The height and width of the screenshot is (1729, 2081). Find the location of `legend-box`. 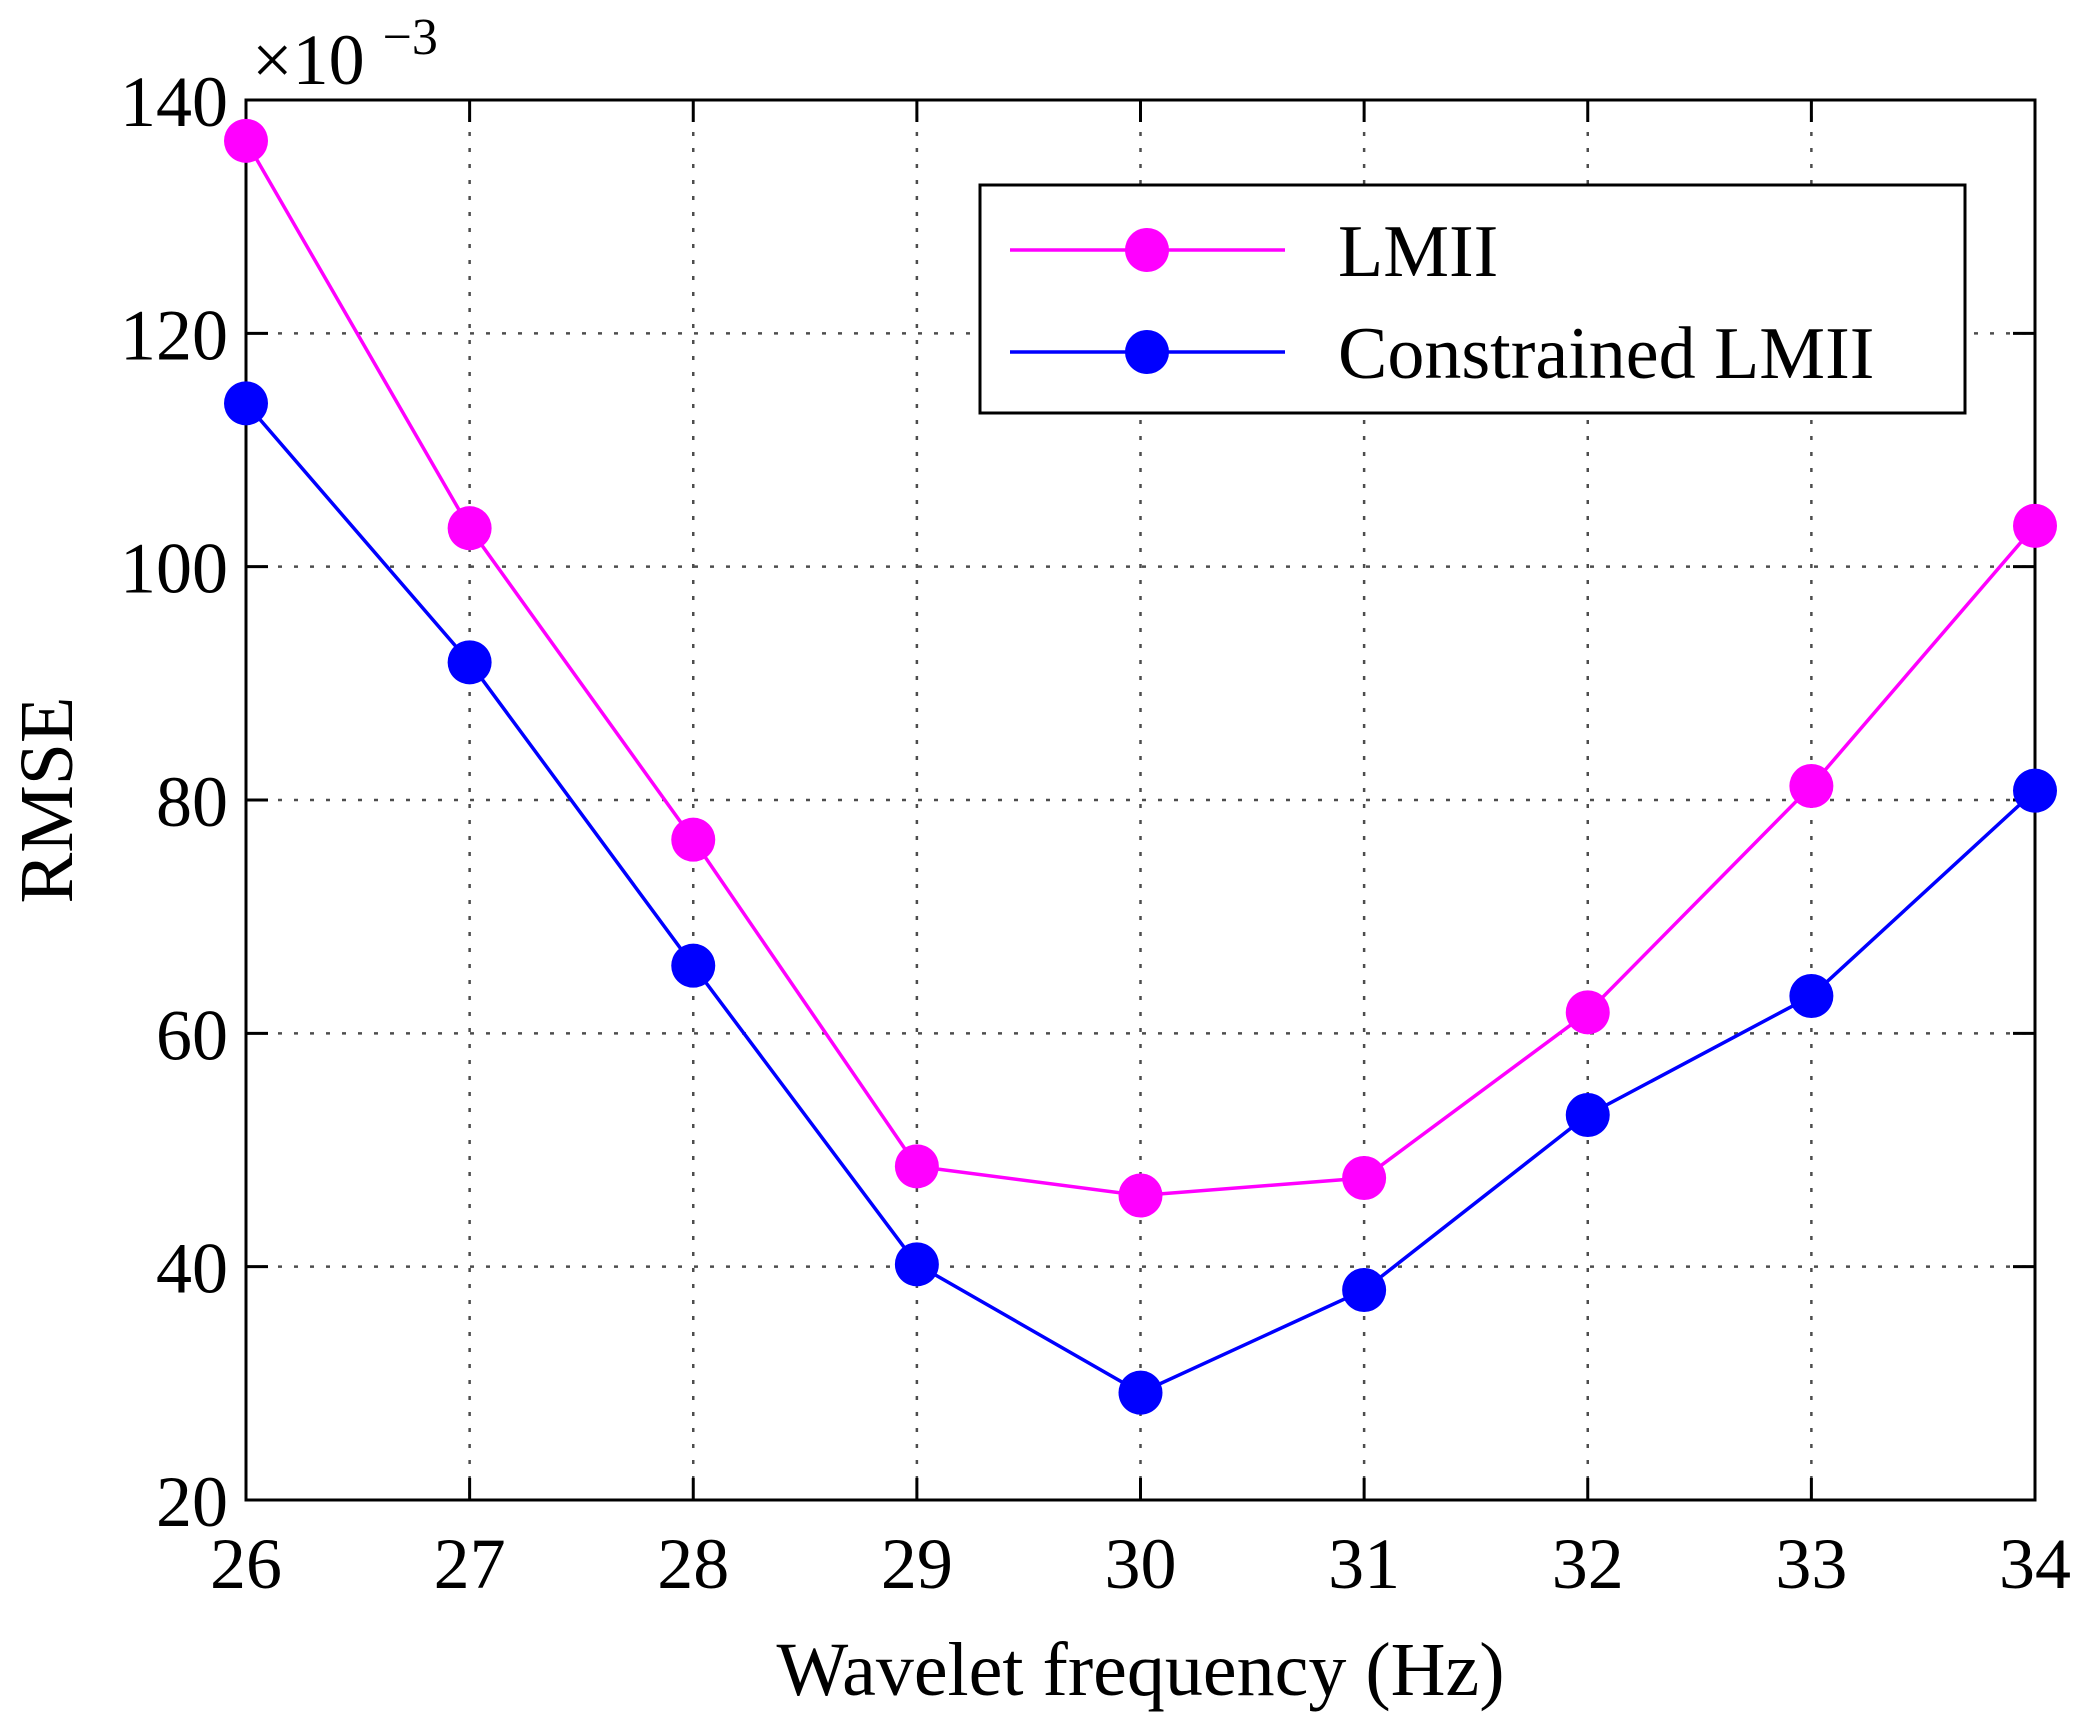

legend-box is located at coordinates (1472, 299).